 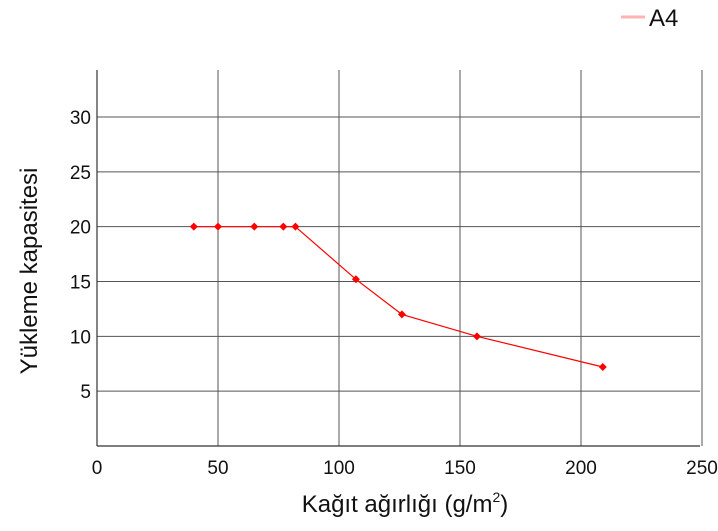 I want to click on x-tick-label-250: 250, so click(x=702, y=468).